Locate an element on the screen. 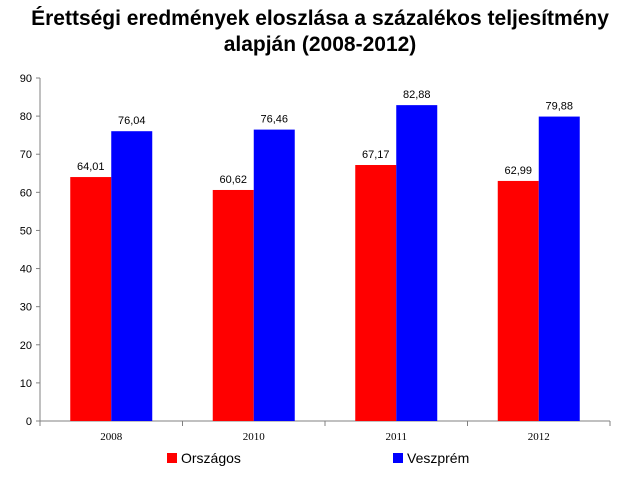 The height and width of the screenshot is (480, 640). y-tick-label: 40 is located at coordinates (26, 270).